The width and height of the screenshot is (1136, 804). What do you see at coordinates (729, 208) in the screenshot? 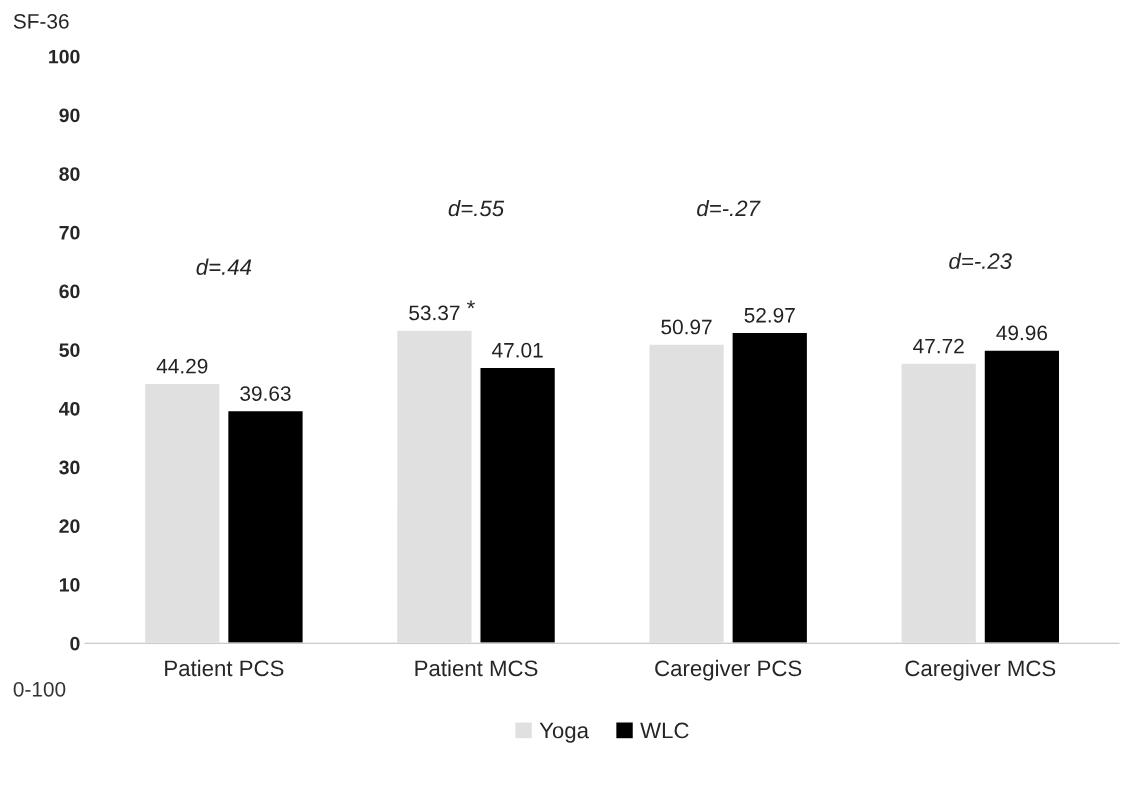
I see `annotation: d=-.27` at bounding box center [729, 208].